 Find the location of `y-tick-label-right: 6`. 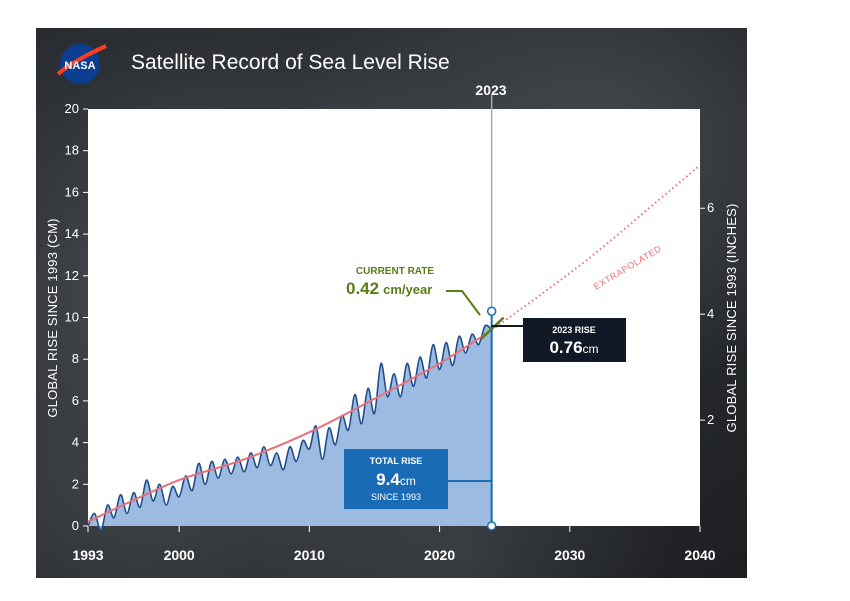

y-tick-label-right: 6 is located at coordinates (710, 207).